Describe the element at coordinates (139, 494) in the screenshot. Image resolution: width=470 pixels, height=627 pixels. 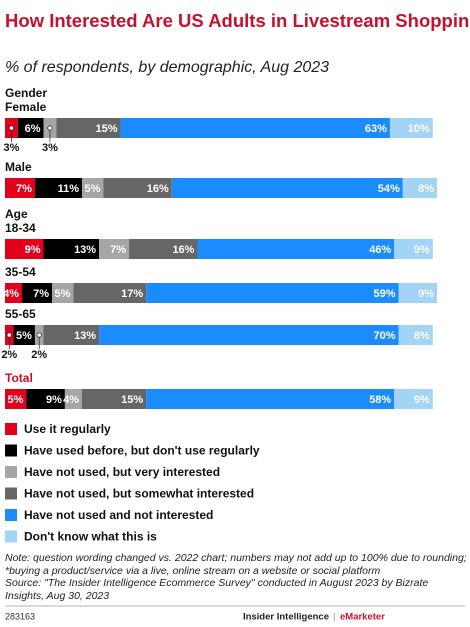
I see `legend-label: Have not used, but somewhat interested` at that location.